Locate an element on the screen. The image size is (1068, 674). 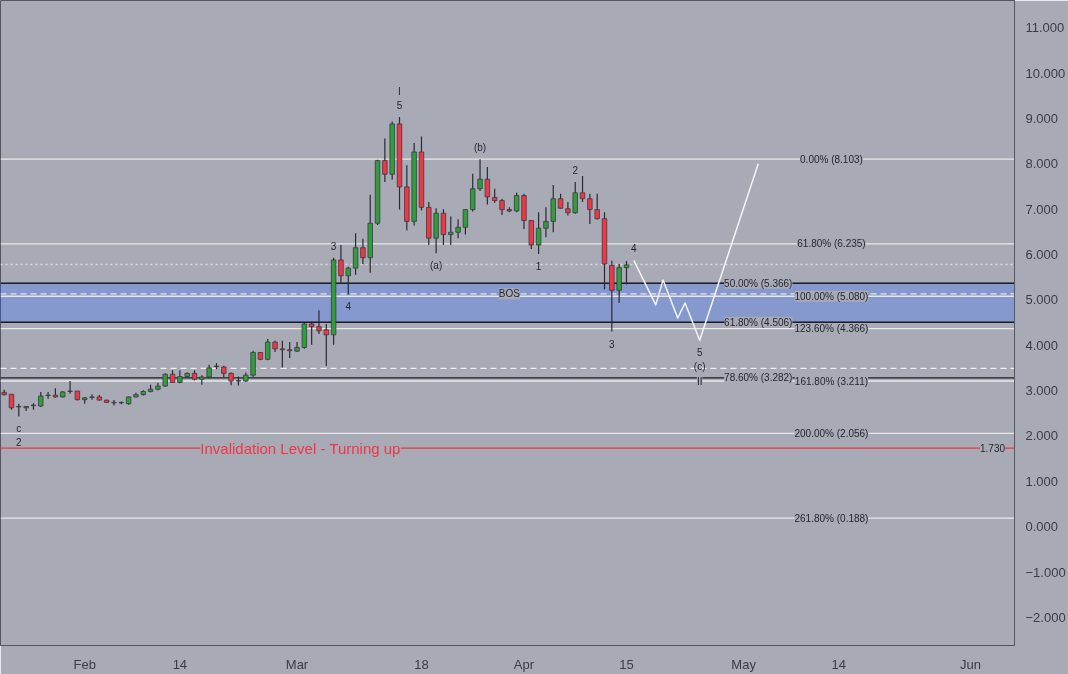
ref-line-label: Invalidation Level - Turning up is located at coordinates (300, 448).